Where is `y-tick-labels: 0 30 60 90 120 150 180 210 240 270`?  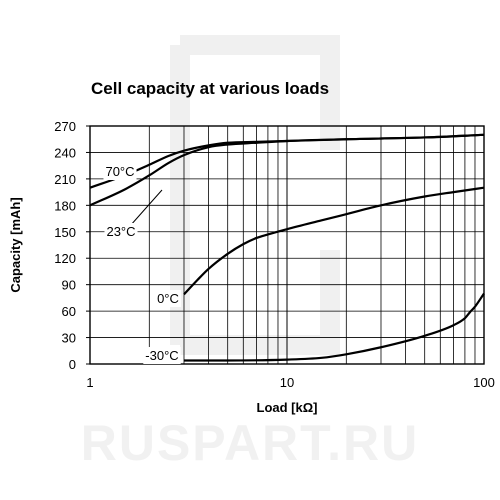
y-tick-labels: 0 30 60 90 120 150 180 210 240 270 is located at coordinates (72, 245).